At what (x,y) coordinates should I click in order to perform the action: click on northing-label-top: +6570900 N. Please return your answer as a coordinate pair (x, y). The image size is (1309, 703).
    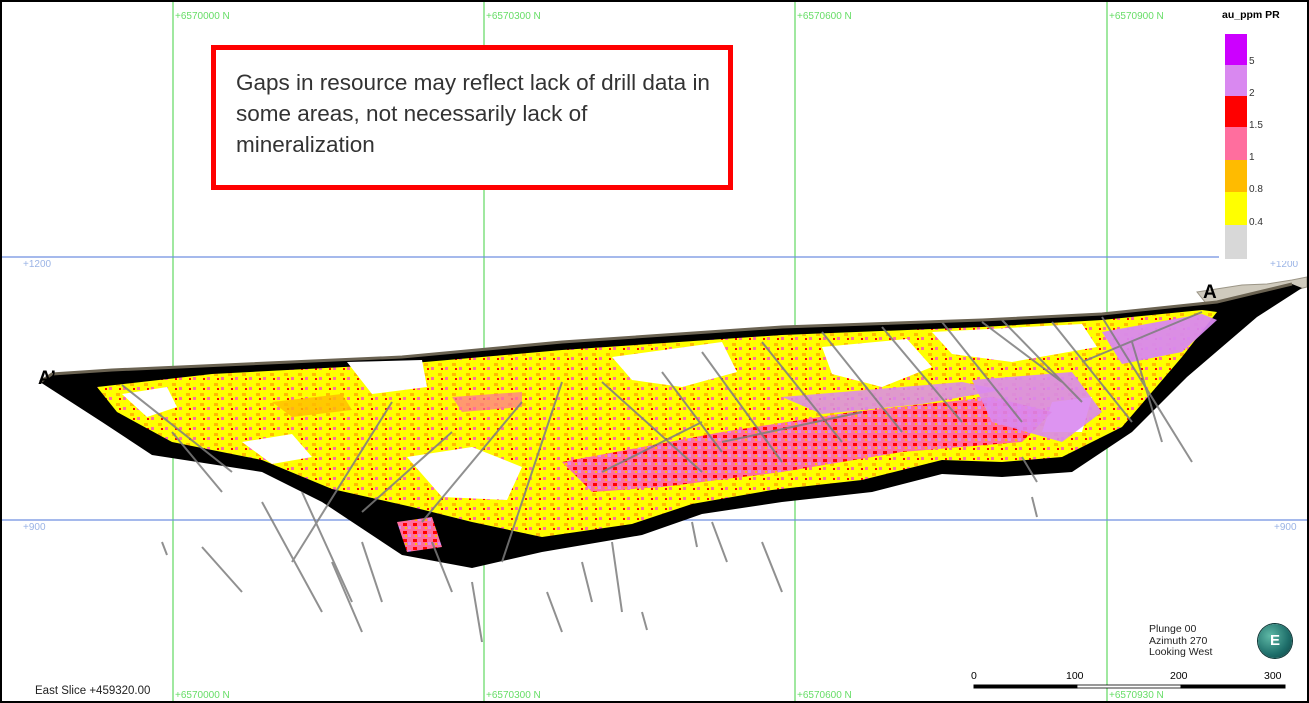
    Looking at the image, I should click on (1136, 16).